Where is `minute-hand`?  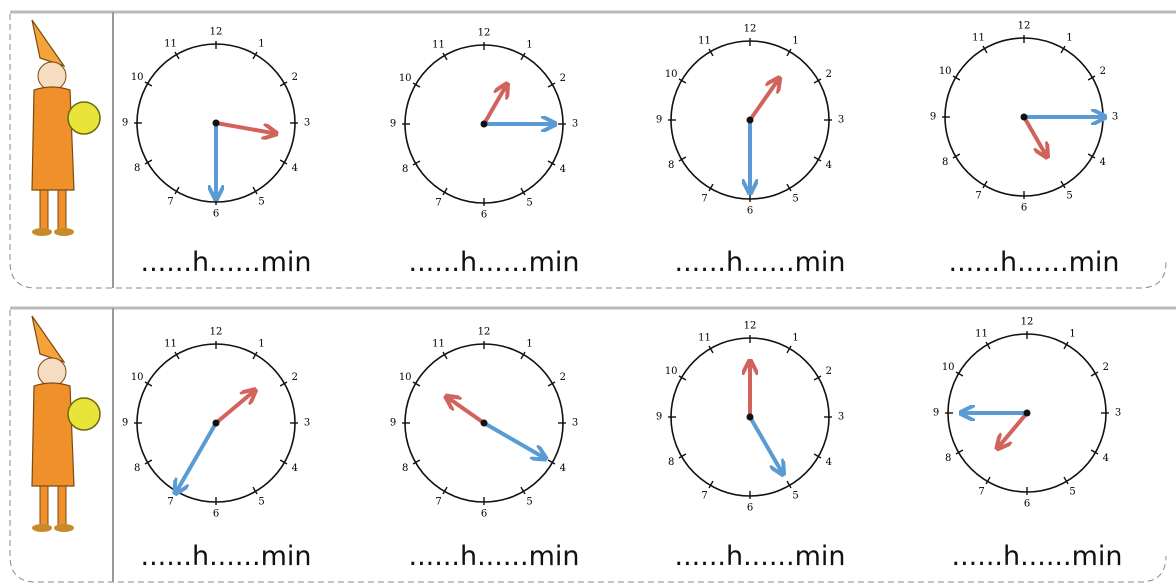
minute-hand is located at coordinates (513, 439).